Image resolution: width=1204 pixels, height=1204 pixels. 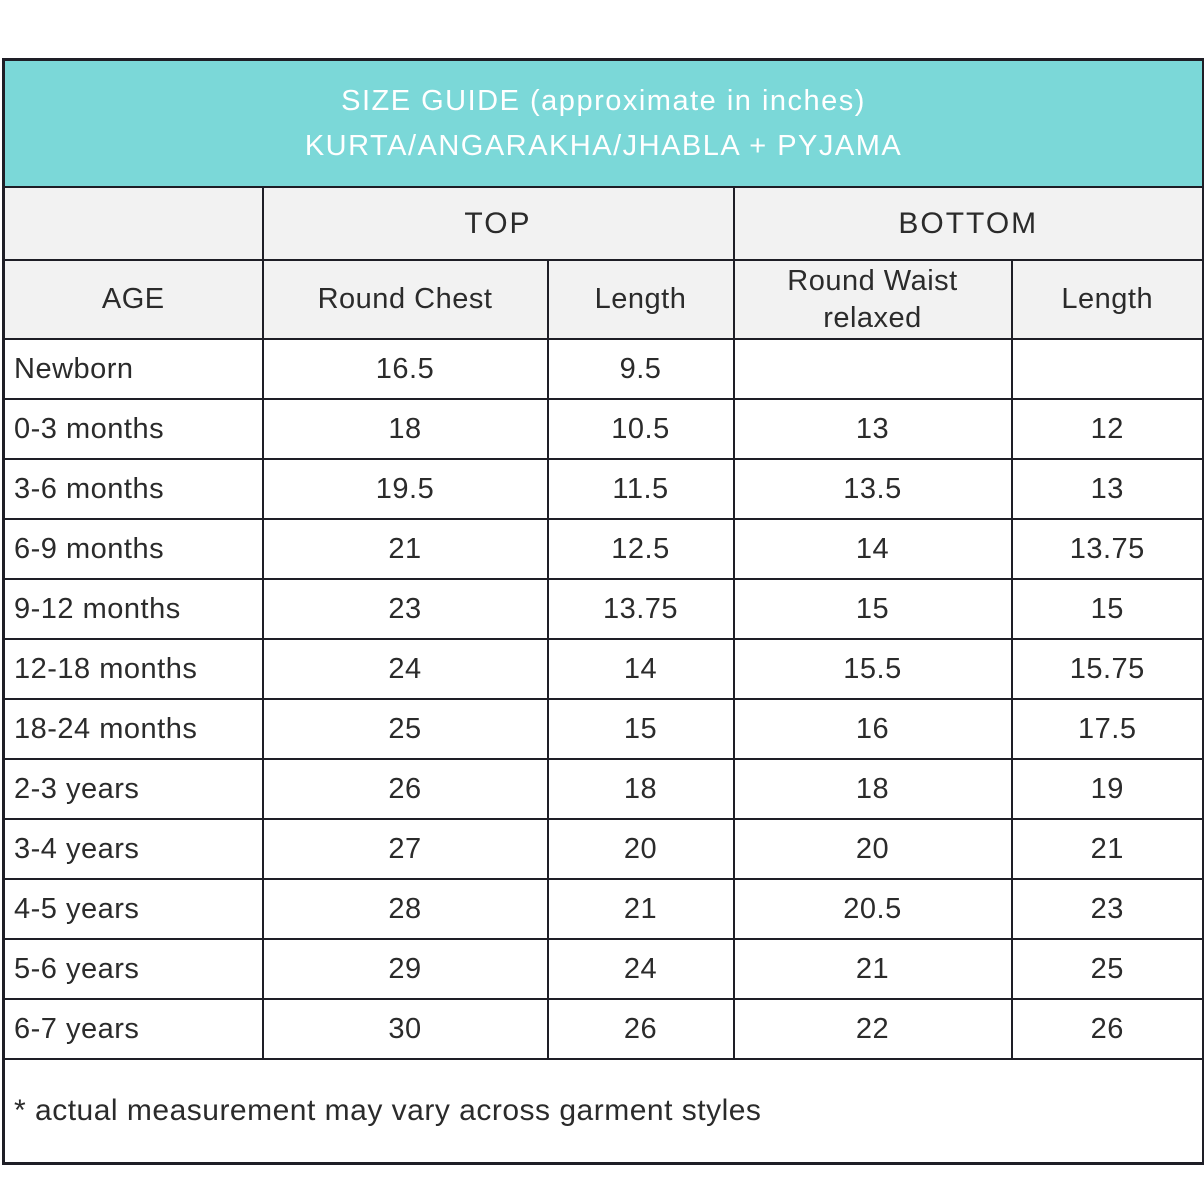 What do you see at coordinates (968, 223) in the screenshot?
I see `group-header-bottom: BOTTOM` at bounding box center [968, 223].